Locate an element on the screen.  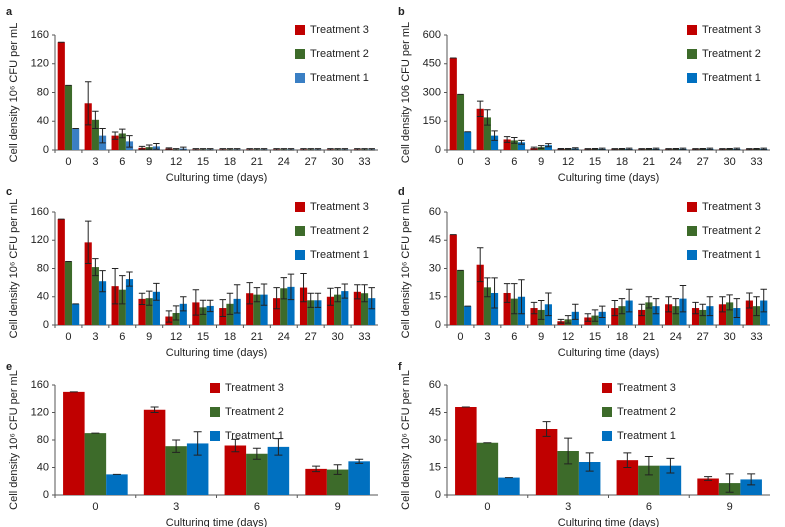
x-tick-label: 9 is located at coordinates (338, 507).